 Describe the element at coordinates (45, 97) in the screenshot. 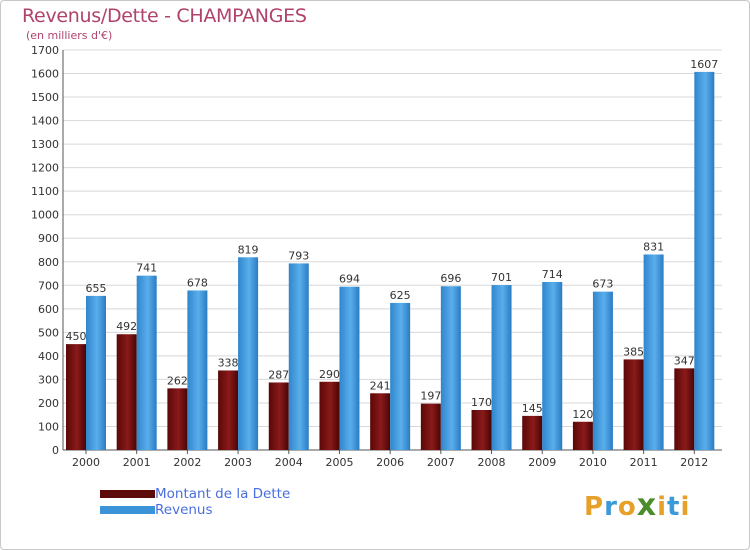

I see `y-tick-label: 1500` at that location.